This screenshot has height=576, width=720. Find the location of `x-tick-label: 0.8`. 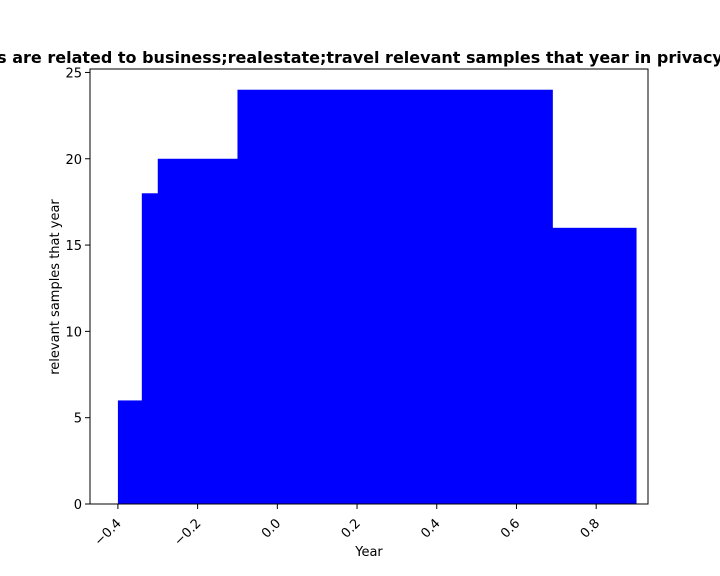

x-tick-label: 0.8 is located at coordinates (590, 528).